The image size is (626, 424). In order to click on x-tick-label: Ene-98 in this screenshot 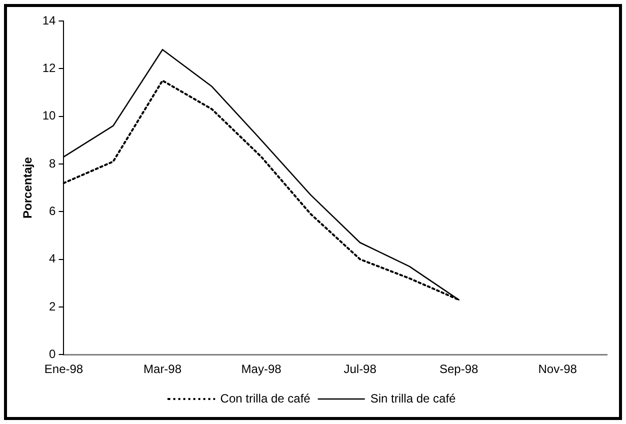, I will do `click(64, 369)`.